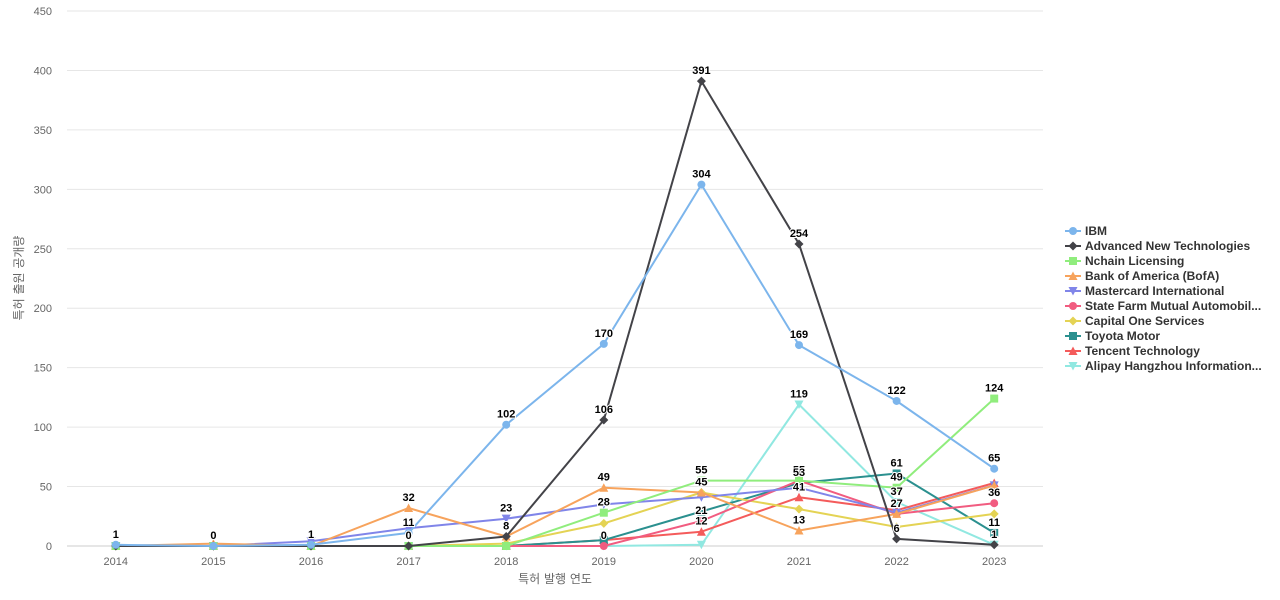 This screenshot has width=1280, height=600. Describe the element at coordinates (896, 562) in the screenshot. I see `x-tick-label: 2022` at that location.